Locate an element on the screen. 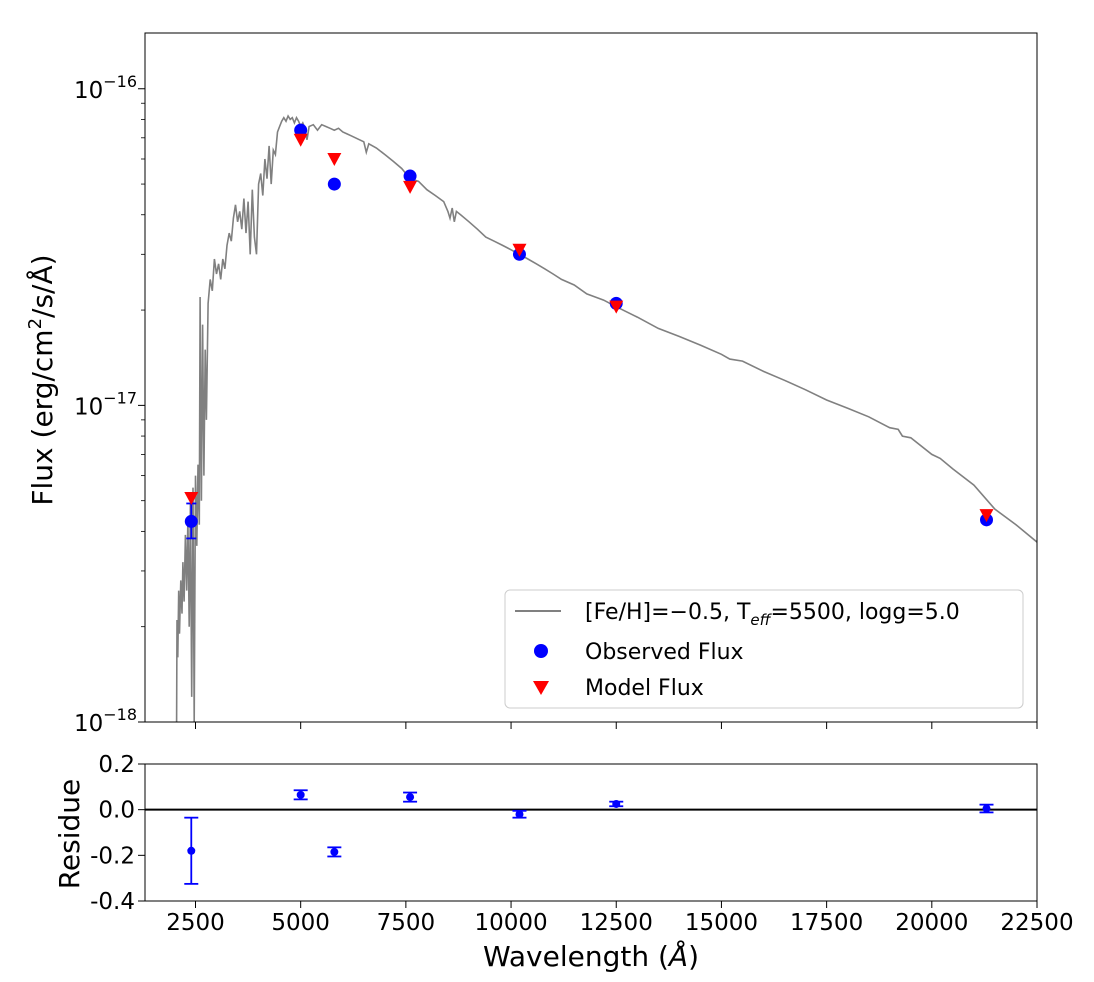 The image size is (1094, 982). x-tick-label-6: 17500 is located at coordinates (826, 923).